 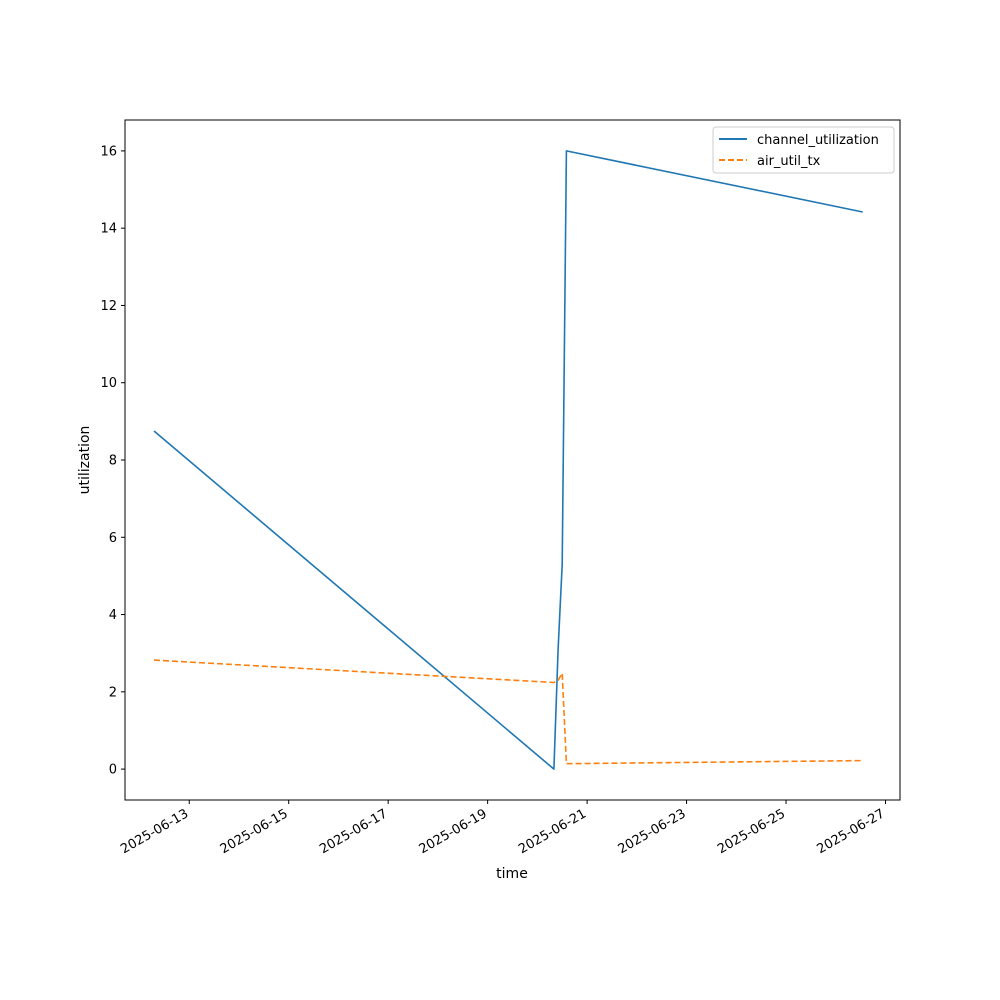 I want to click on y-tick-label: 14, so click(x=108, y=229).